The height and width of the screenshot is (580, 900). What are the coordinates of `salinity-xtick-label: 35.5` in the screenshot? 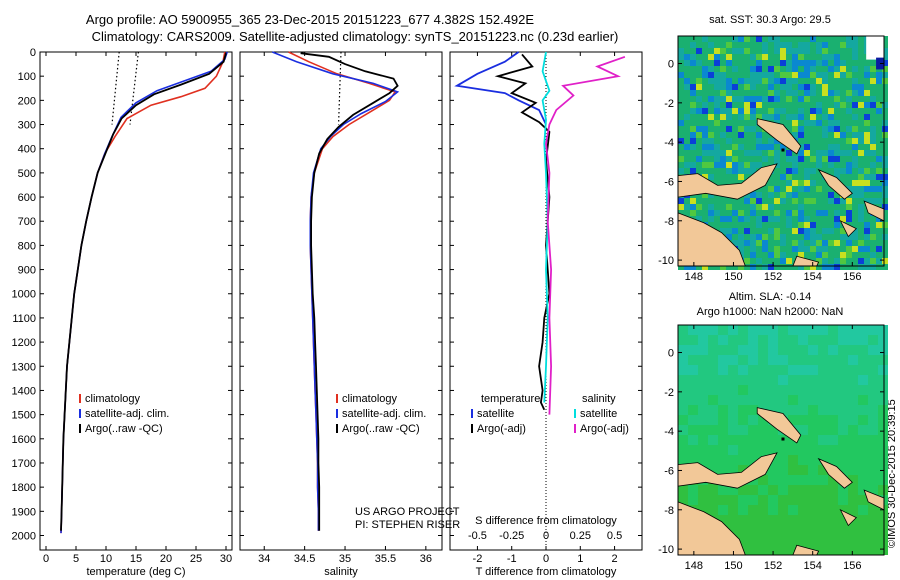 It's located at (385, 559).